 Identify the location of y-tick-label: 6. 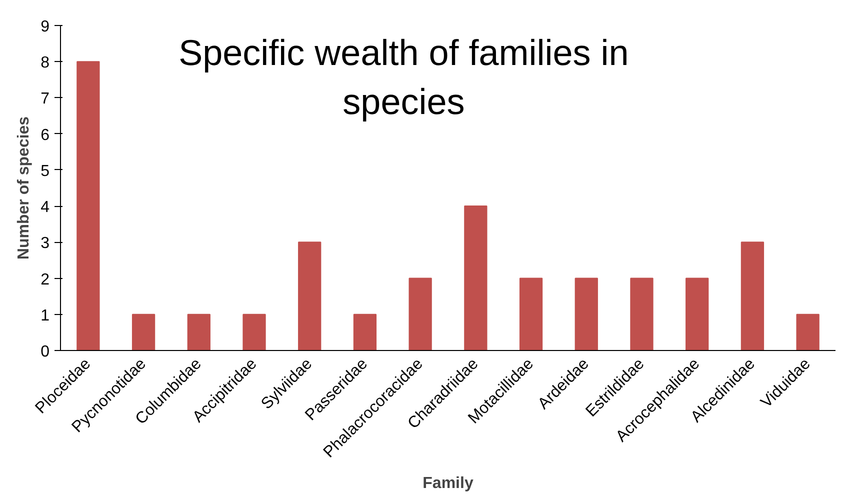
(45, 135).